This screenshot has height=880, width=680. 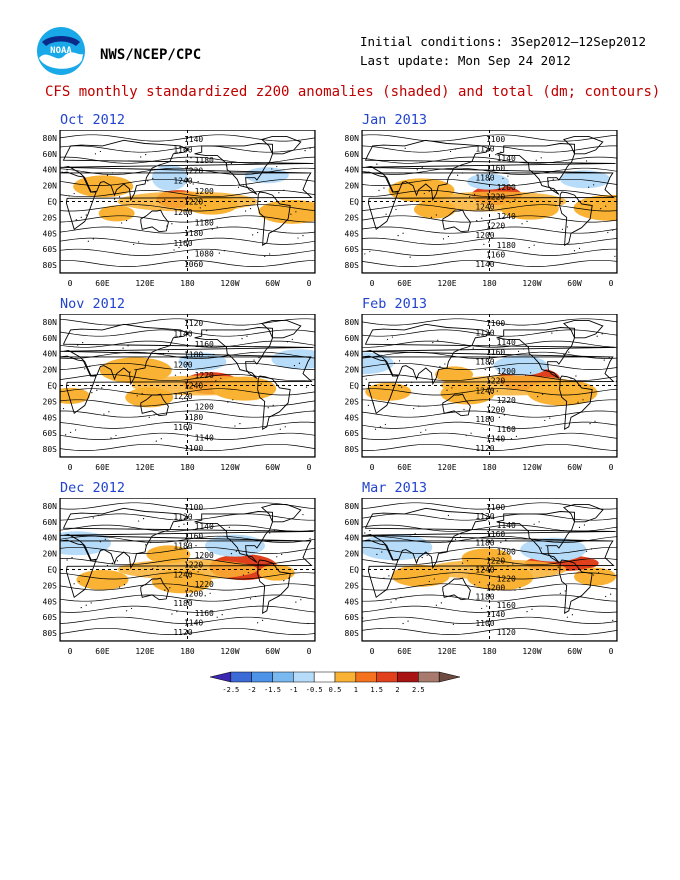 I want to click on lon-label: 120E, so click(x=144, y=467).